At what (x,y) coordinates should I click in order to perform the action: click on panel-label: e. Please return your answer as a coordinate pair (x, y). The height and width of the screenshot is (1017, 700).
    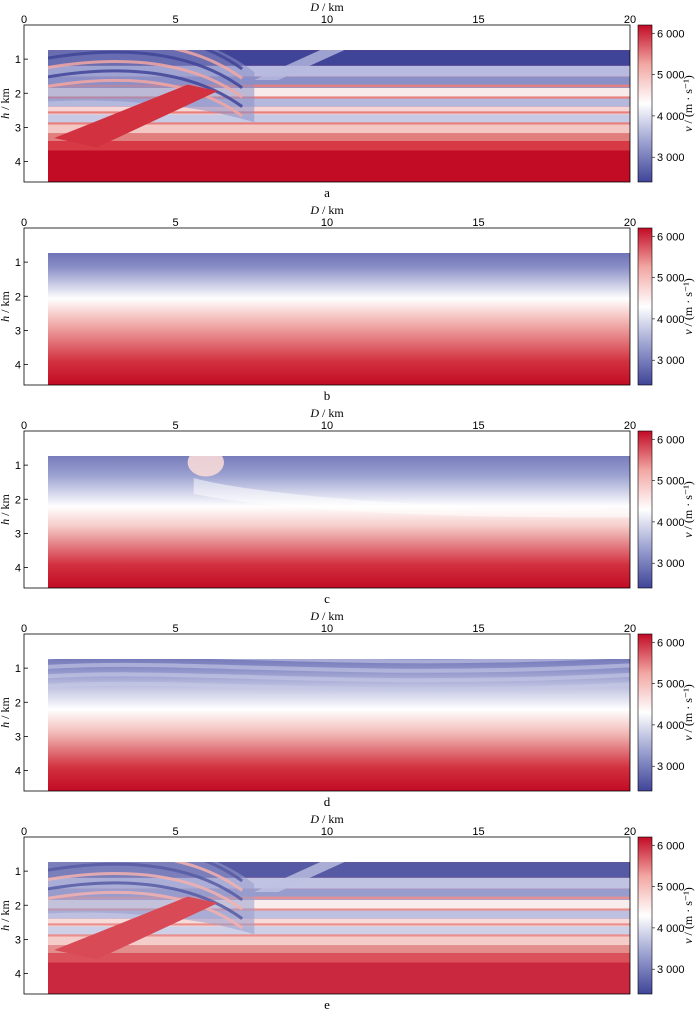
    Looking at the image, I should click on (327, 1004).